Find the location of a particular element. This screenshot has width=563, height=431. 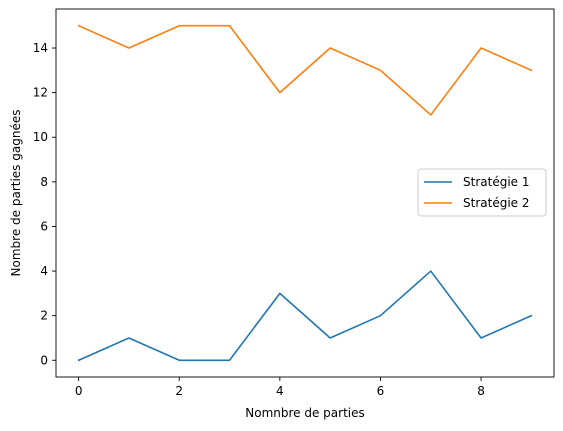

x-tick-label: 8 is located at coordinates (481, 391).